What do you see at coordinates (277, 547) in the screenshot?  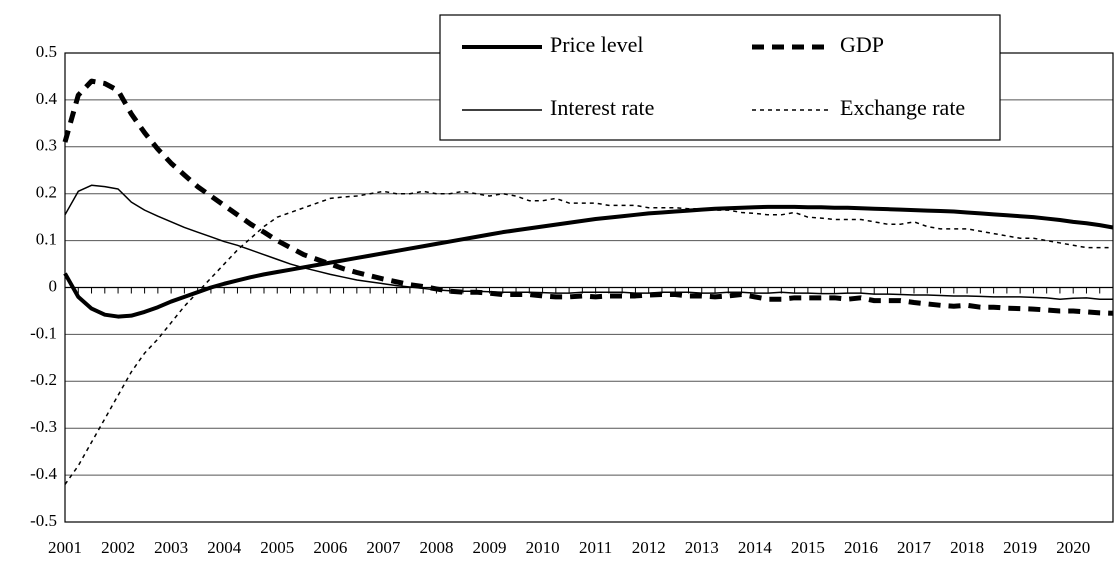 I see `x-tick-label: 2005` at bounding box center [277, 547].